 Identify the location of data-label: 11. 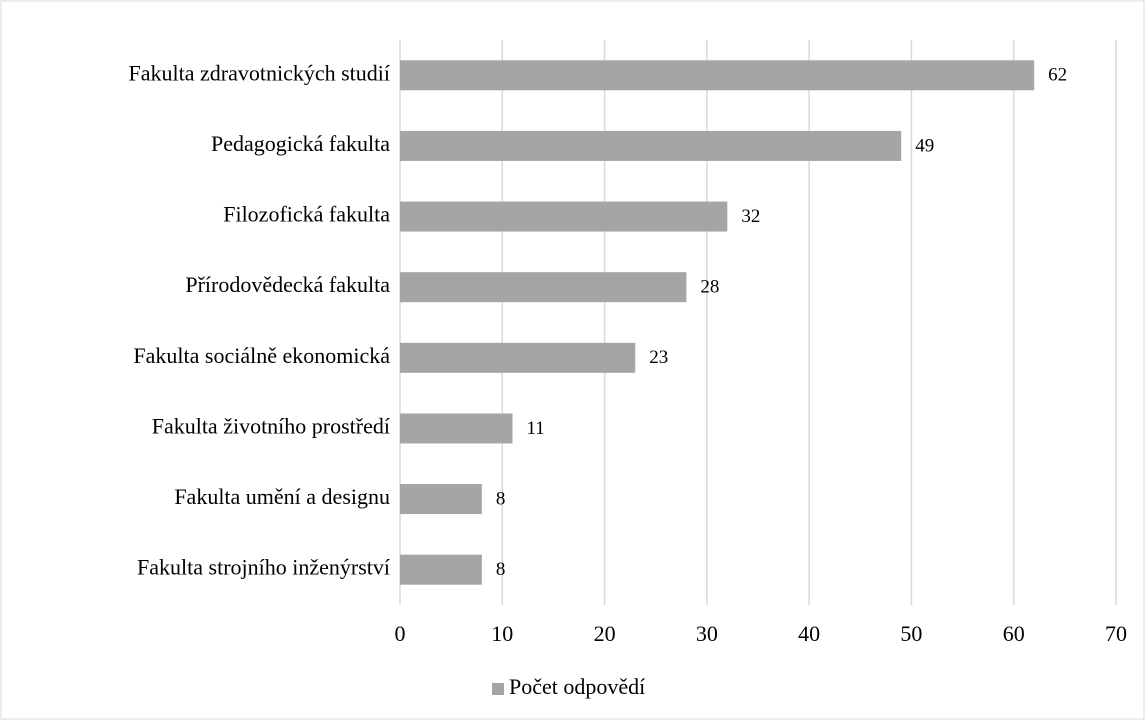
(536, 428).